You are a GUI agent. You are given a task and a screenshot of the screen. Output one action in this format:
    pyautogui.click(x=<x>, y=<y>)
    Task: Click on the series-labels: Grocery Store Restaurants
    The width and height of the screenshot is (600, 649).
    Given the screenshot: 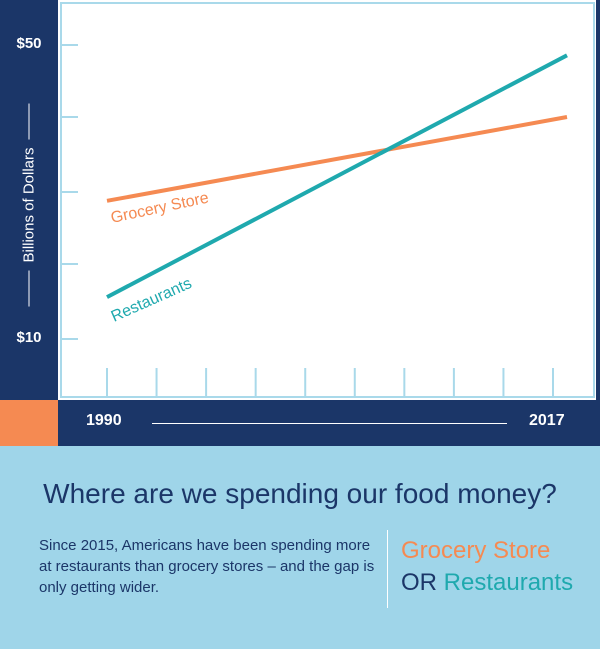 What is the action you would take?
    pyautogui.click(x=160, y=258)
    